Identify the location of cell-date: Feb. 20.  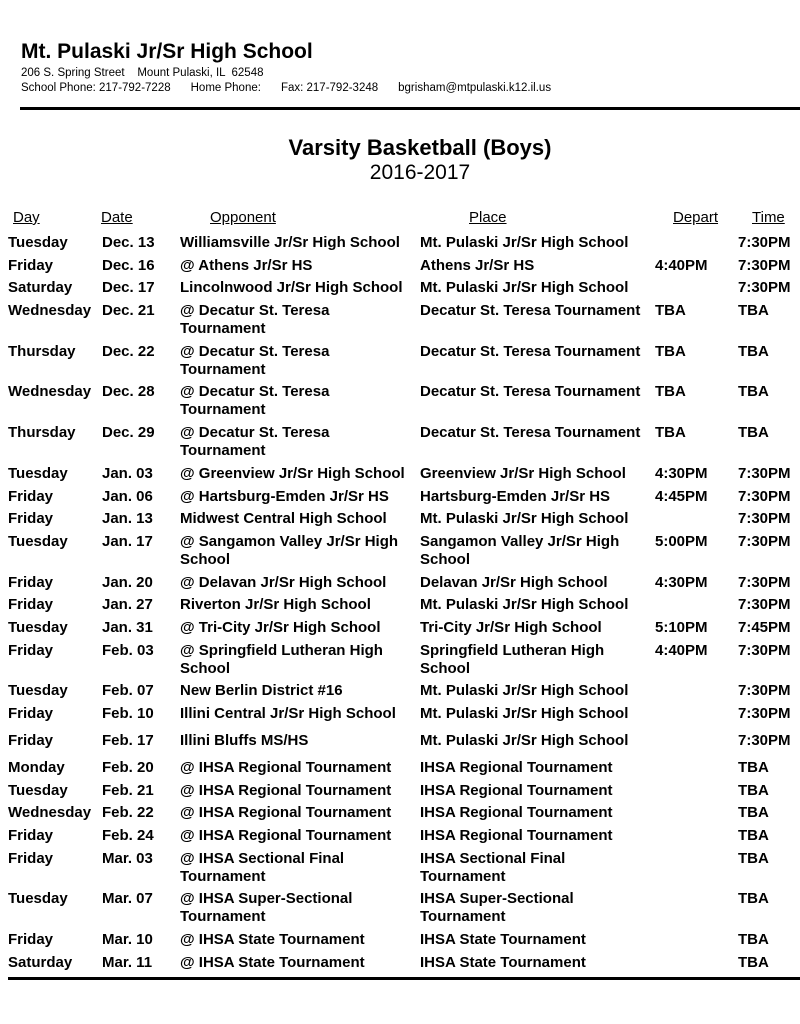
(128, 767).